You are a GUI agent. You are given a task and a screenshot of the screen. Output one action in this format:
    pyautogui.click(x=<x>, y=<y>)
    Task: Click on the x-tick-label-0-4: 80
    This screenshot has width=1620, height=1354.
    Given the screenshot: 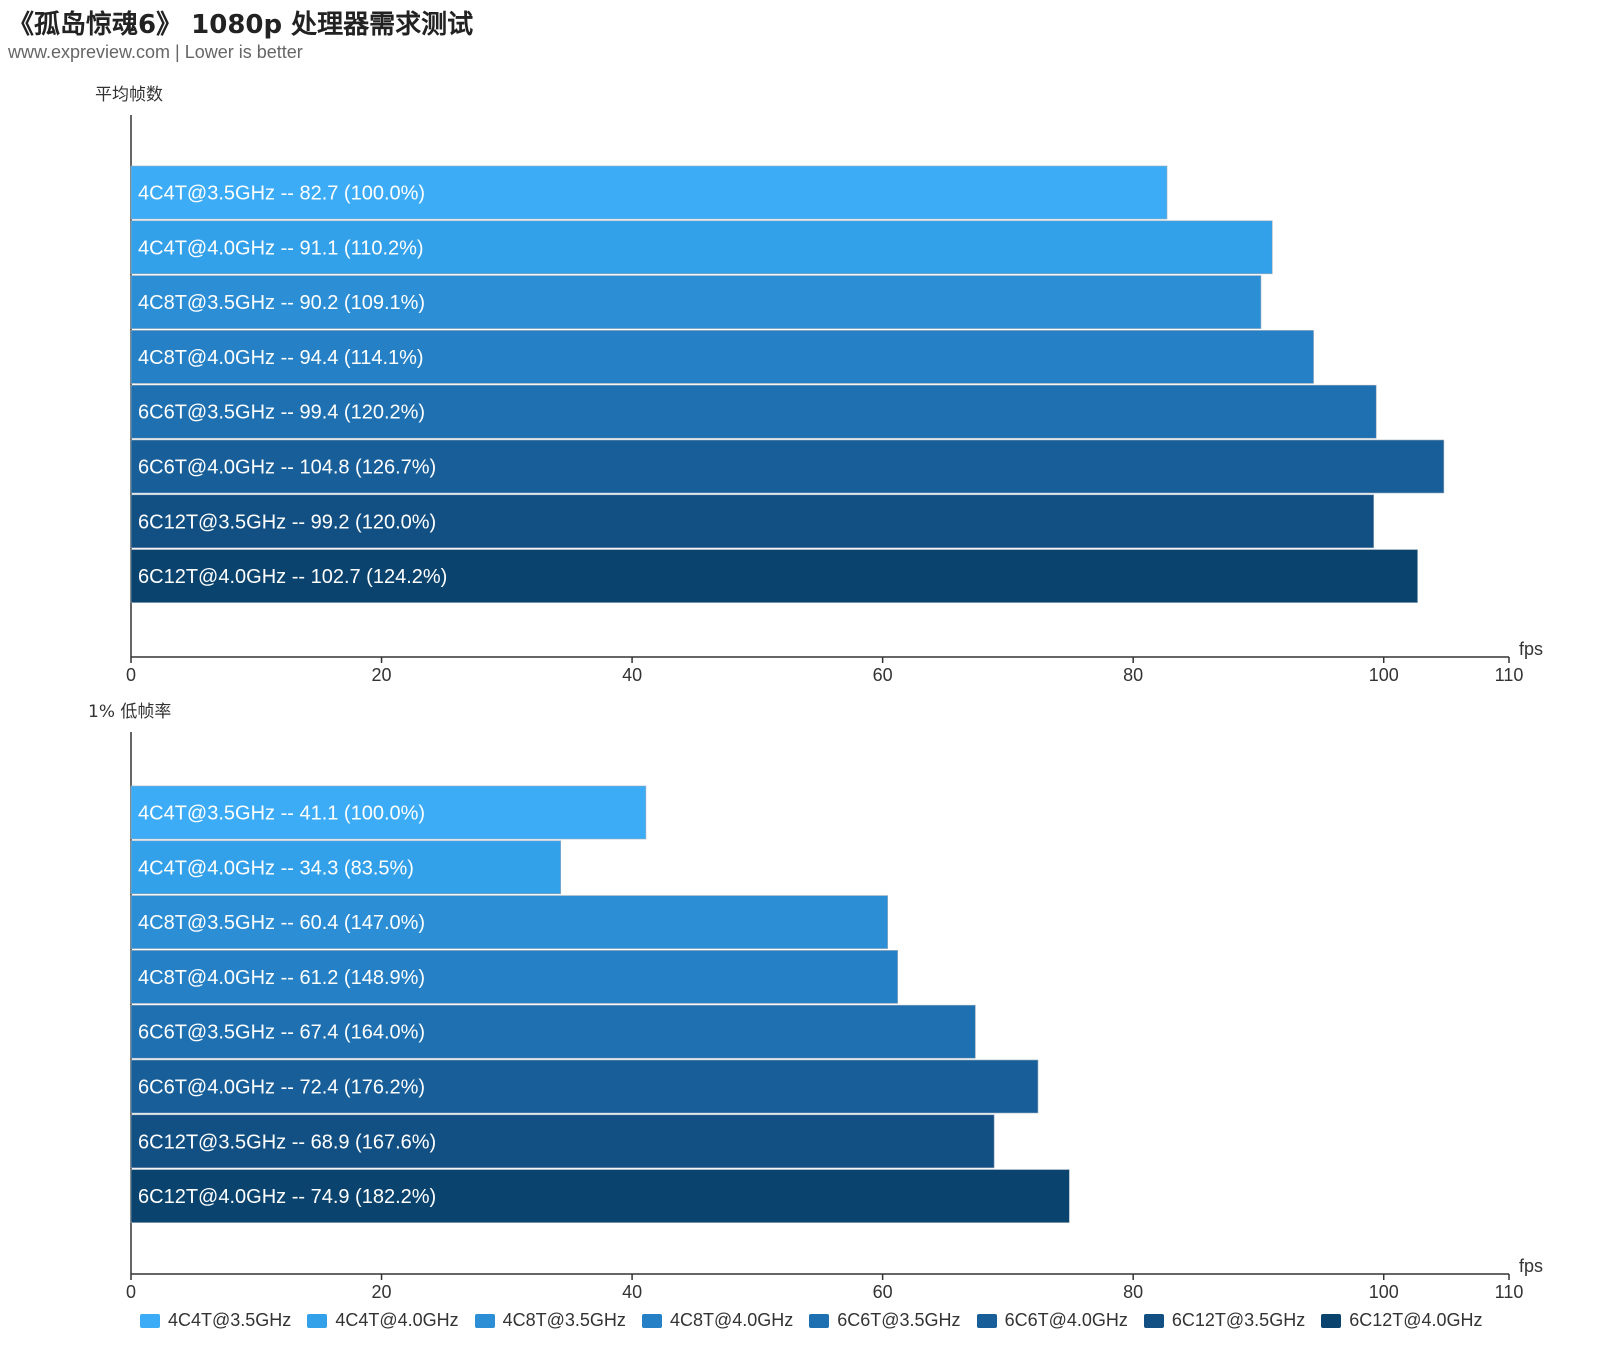 What is the action you would take?
    pyautogui.click(x=1133, y=675)
    